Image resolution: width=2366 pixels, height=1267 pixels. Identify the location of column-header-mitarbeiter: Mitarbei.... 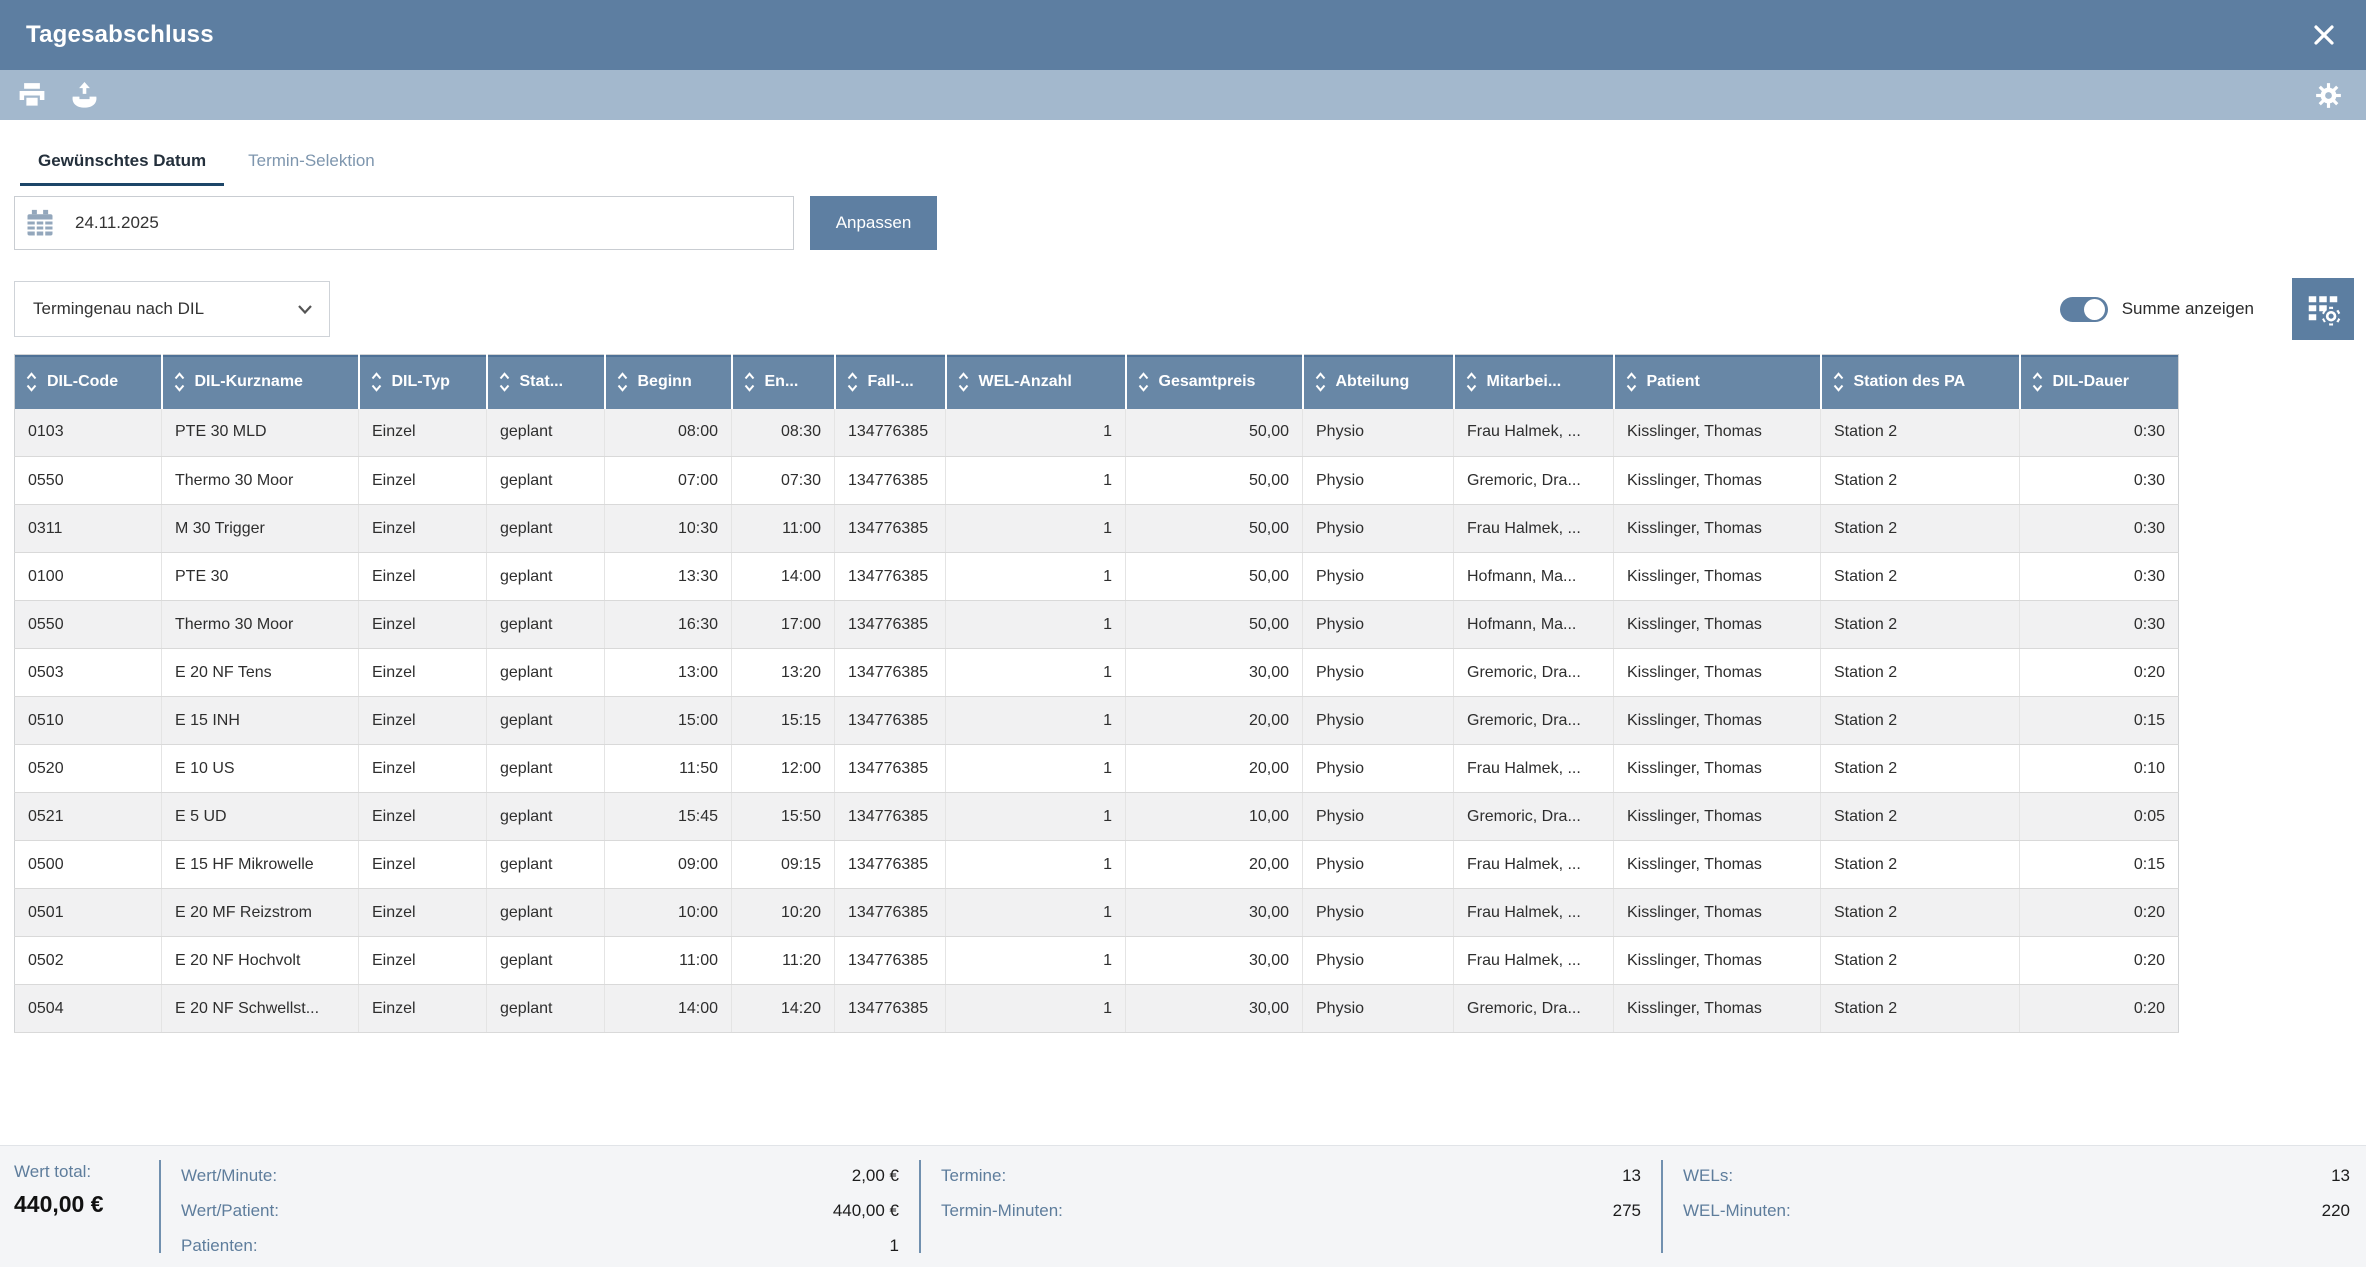
(1534, 381).